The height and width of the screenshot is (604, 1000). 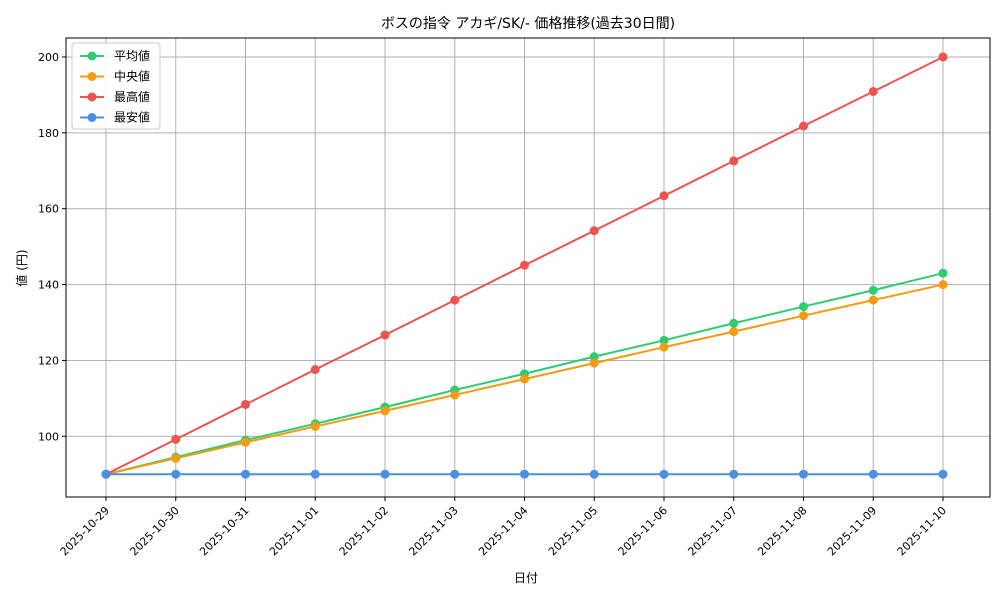 What do you see at coordinates (712, 531) in the screenshot?
I see `x-tick-label: 2025-11-07` at bounding box center [712, 531].